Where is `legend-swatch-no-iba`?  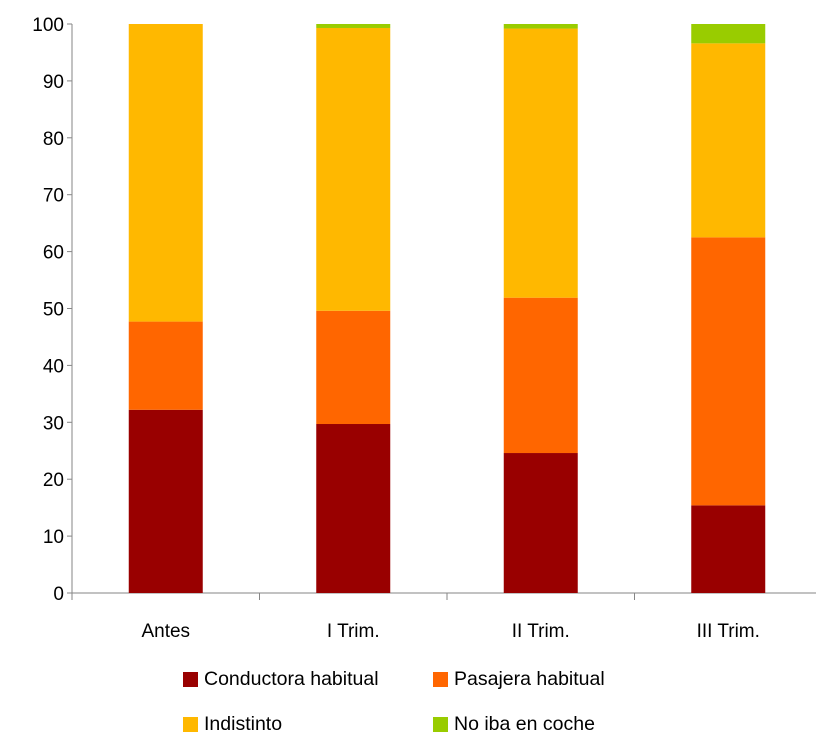 legend-swatch-no-iba is located at coordinates (440, 724).